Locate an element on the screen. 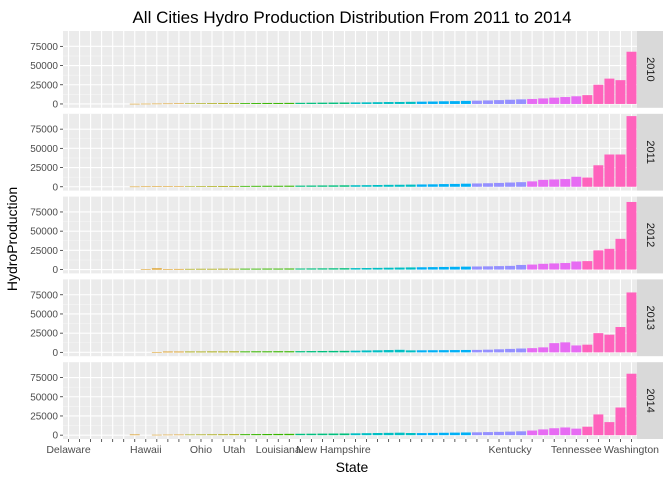  facet-label: 2011 is located at coordinates (650, 152).